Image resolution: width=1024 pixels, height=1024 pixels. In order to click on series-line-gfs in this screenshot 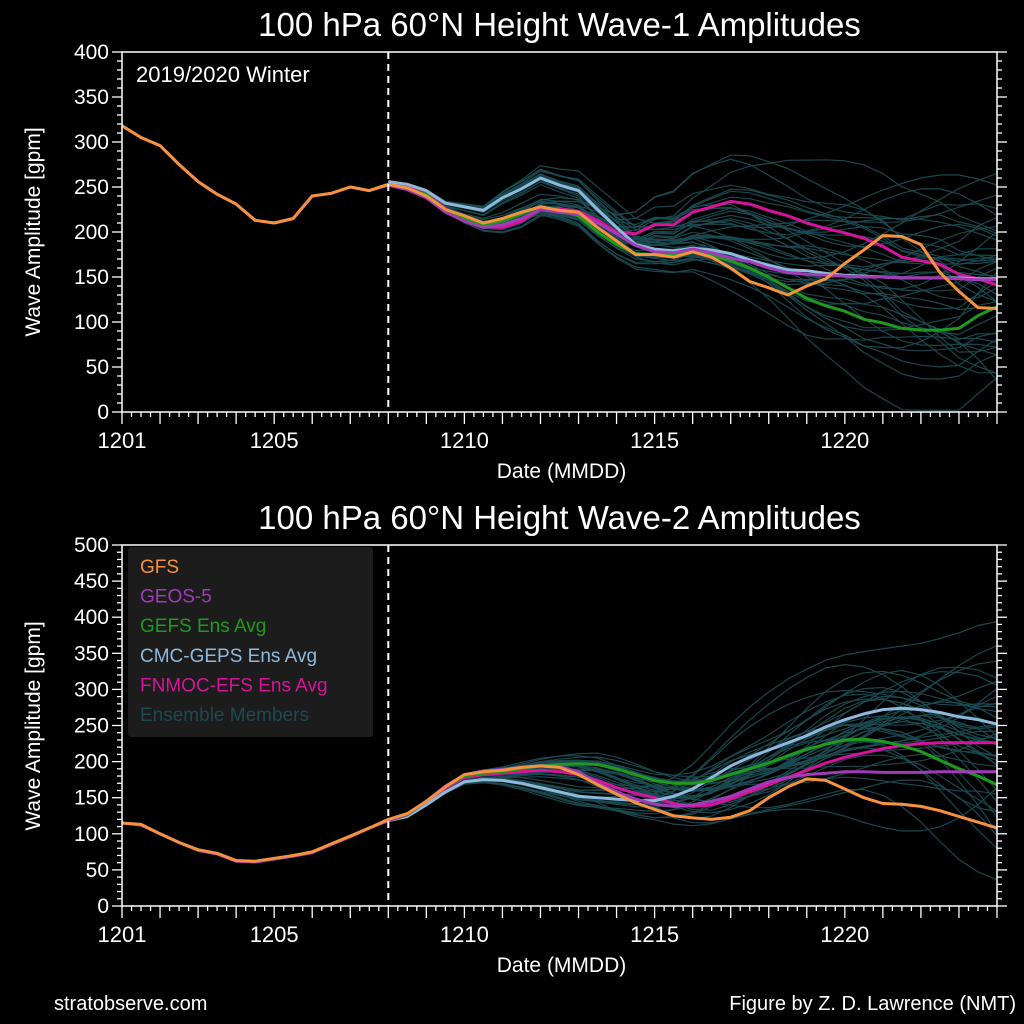, I will do `click(559, 813)`.